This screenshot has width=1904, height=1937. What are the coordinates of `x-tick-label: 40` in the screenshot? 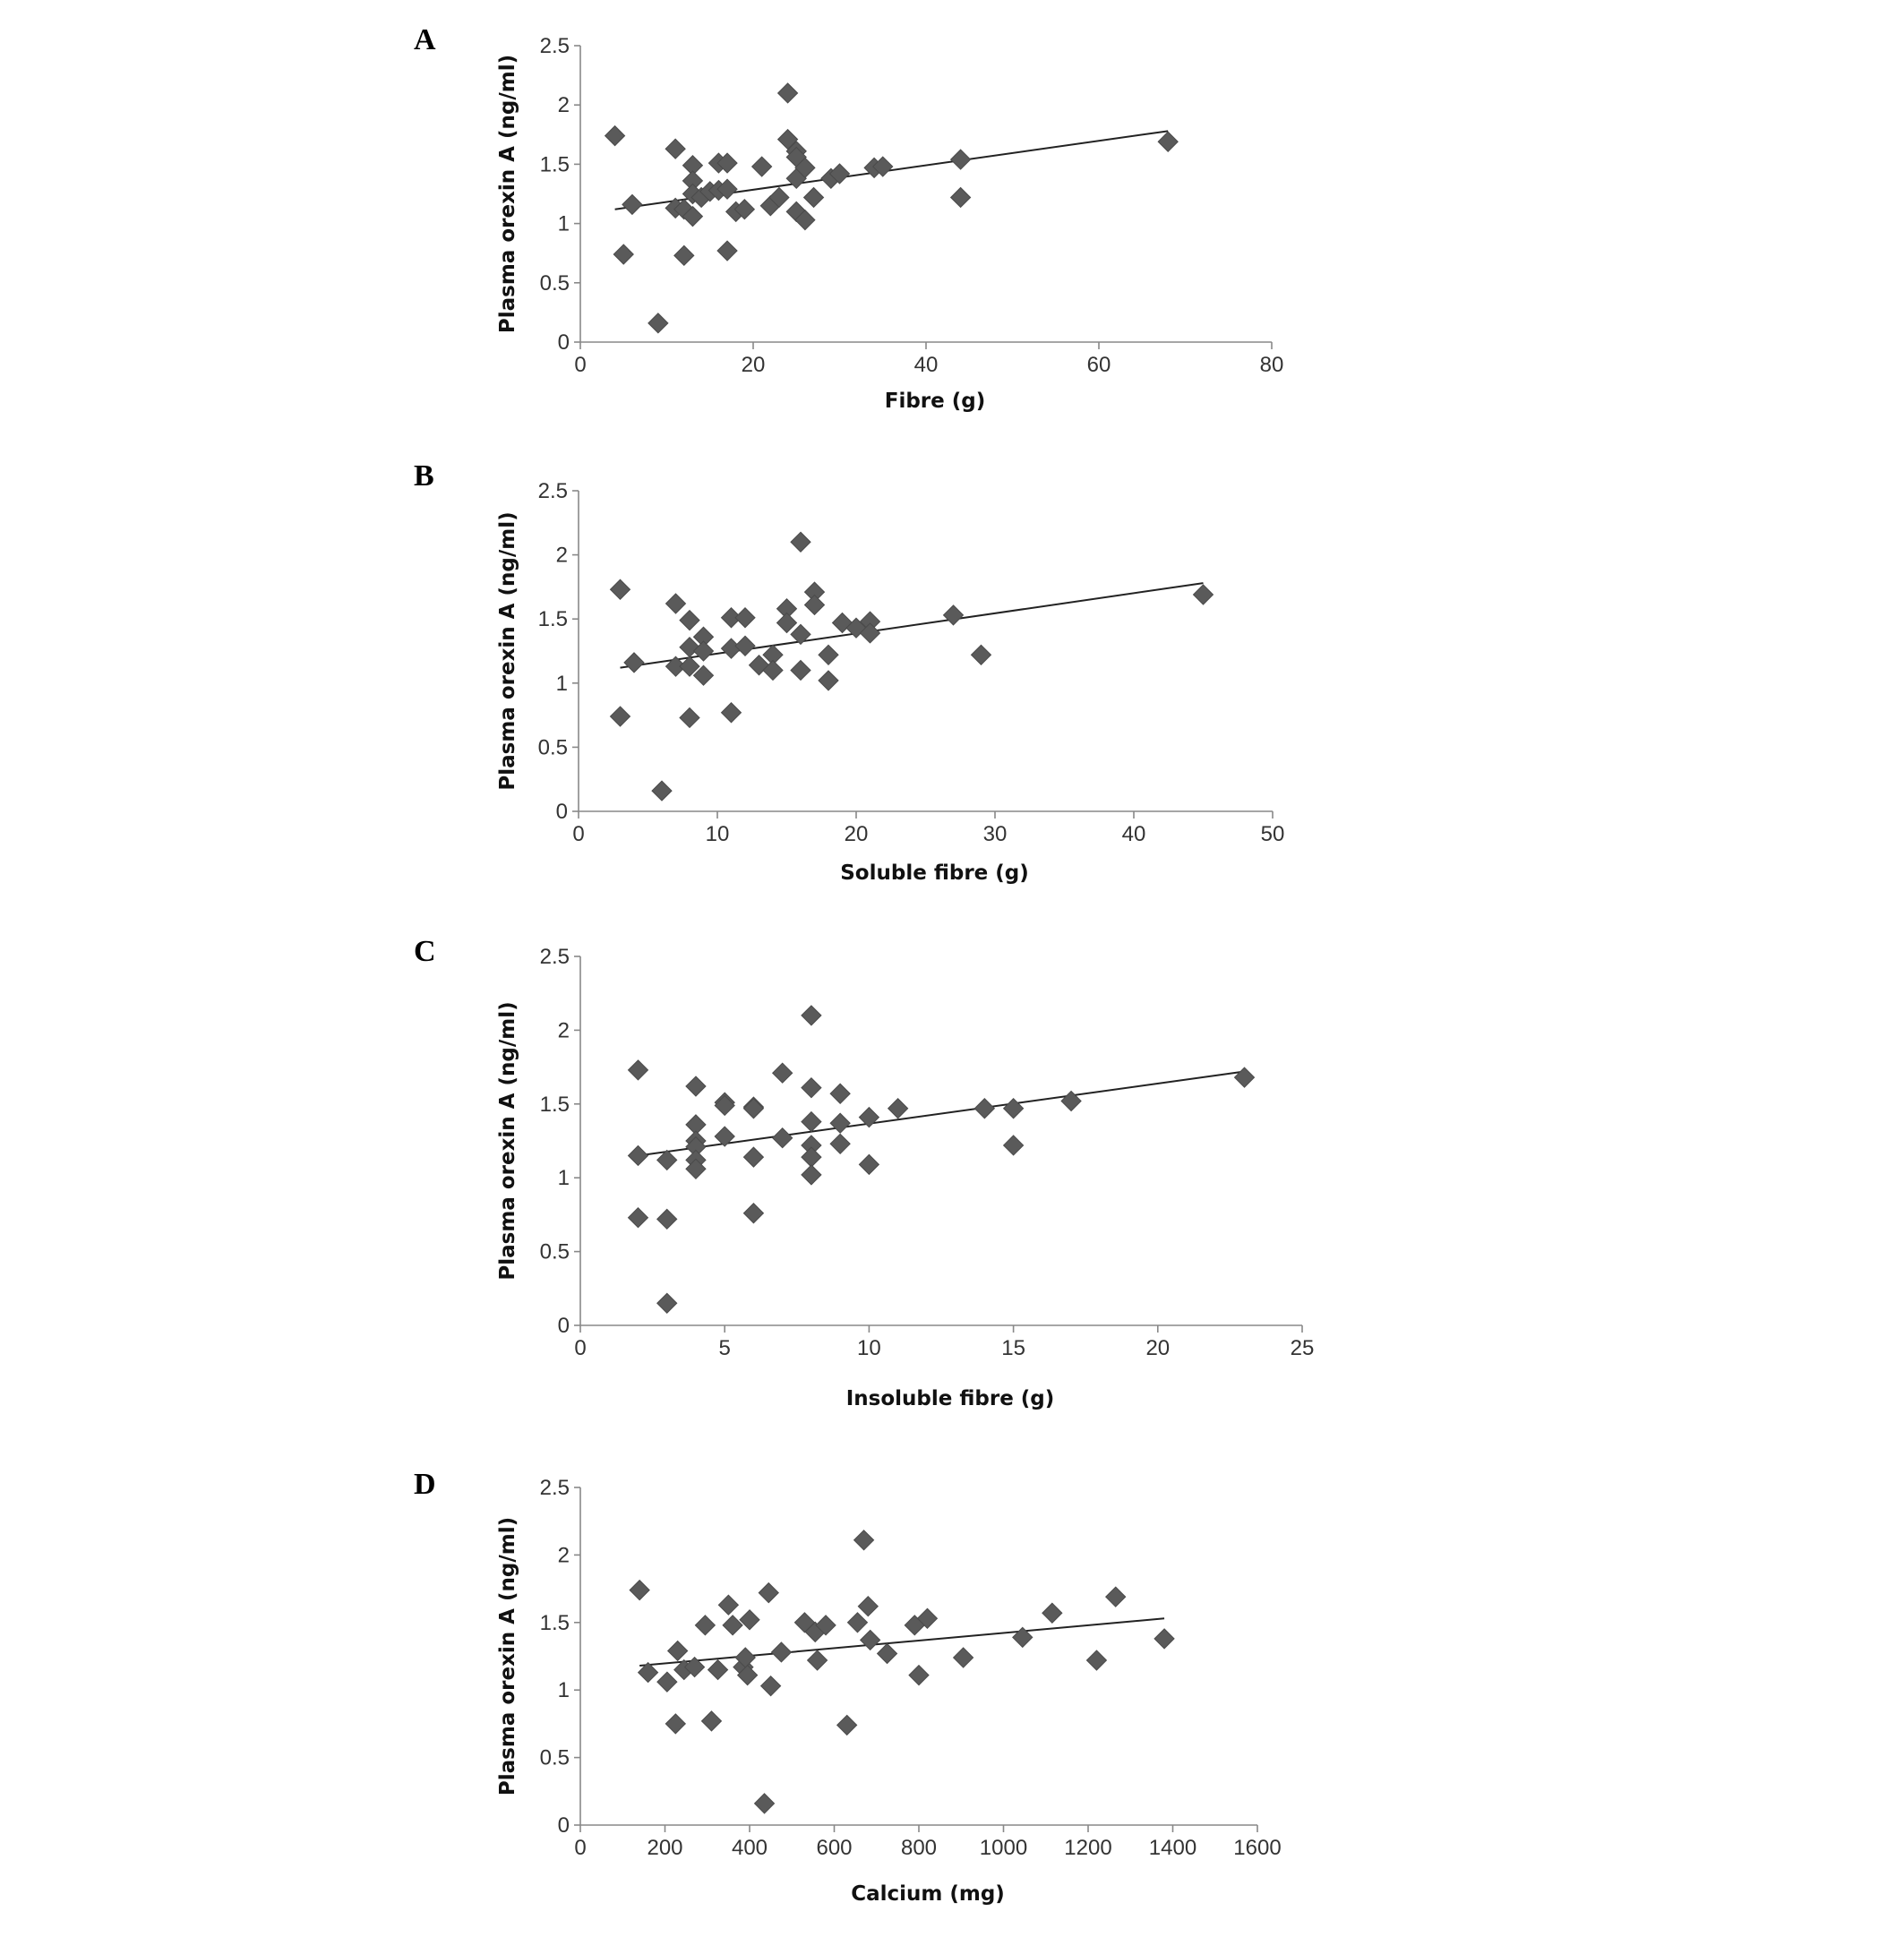 It's located at (927, 365).